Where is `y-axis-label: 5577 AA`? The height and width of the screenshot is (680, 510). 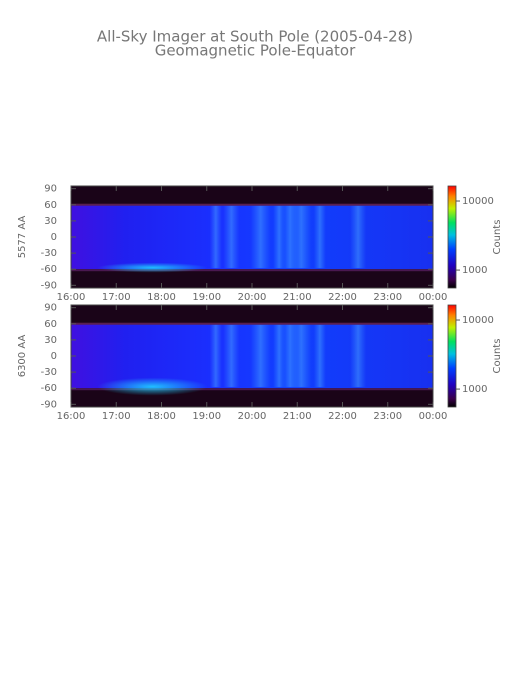
y-axis-label: 5577 AA is located at coordinates (22, 237).